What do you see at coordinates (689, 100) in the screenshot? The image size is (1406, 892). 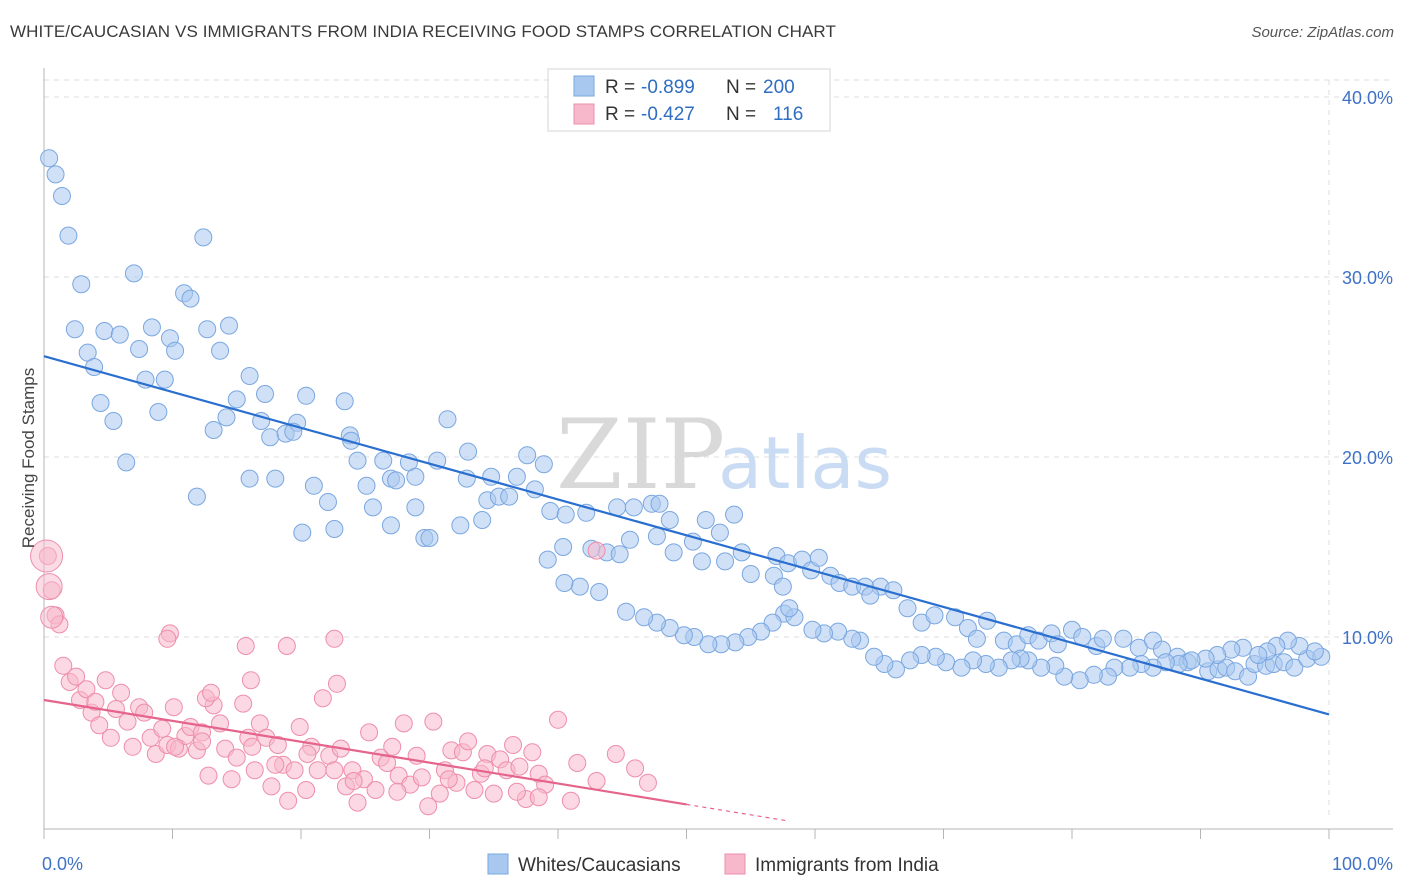 I see `legend-box` at bounding box center [689, 100].